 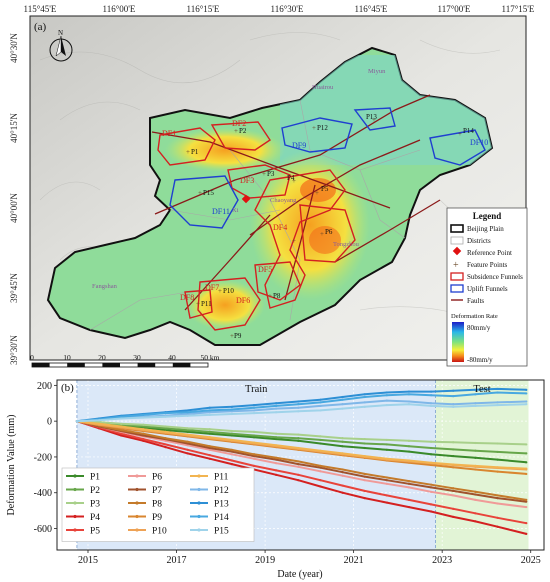 What do you see at coordinates (371, 117) in the screenshot?
I see `svg-text: P13` at bounding box center [371, 117].